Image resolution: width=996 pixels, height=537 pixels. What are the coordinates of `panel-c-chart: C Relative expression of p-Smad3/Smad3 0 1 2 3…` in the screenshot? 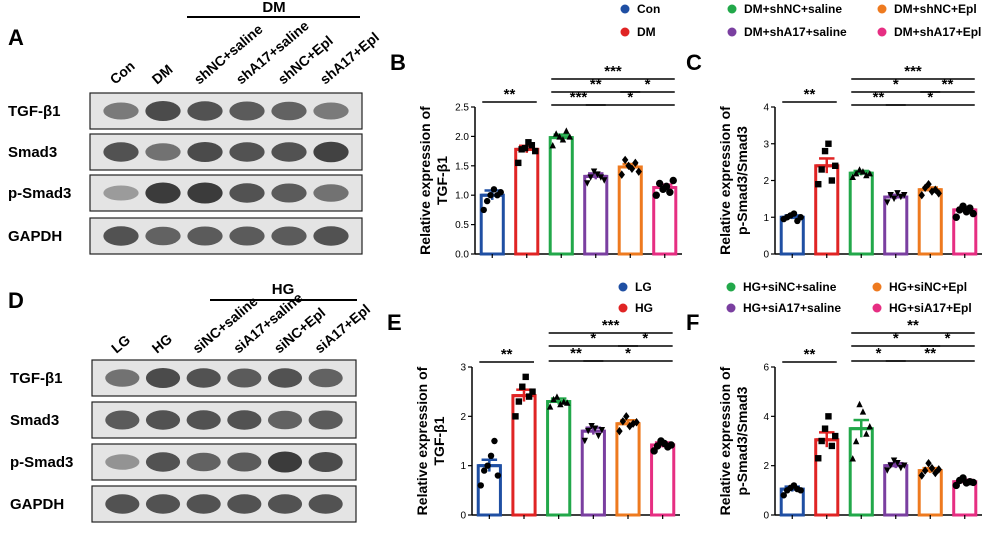 It's located at (834, 155).